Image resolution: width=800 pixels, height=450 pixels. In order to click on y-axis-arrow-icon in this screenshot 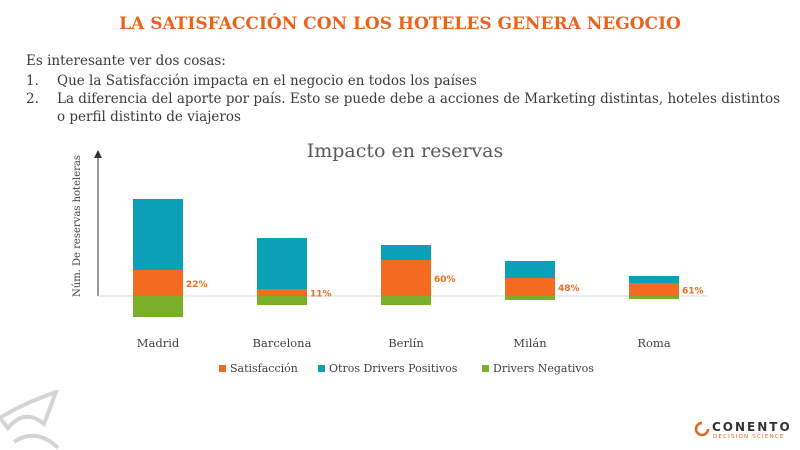, I will do `click(98, 154)`.